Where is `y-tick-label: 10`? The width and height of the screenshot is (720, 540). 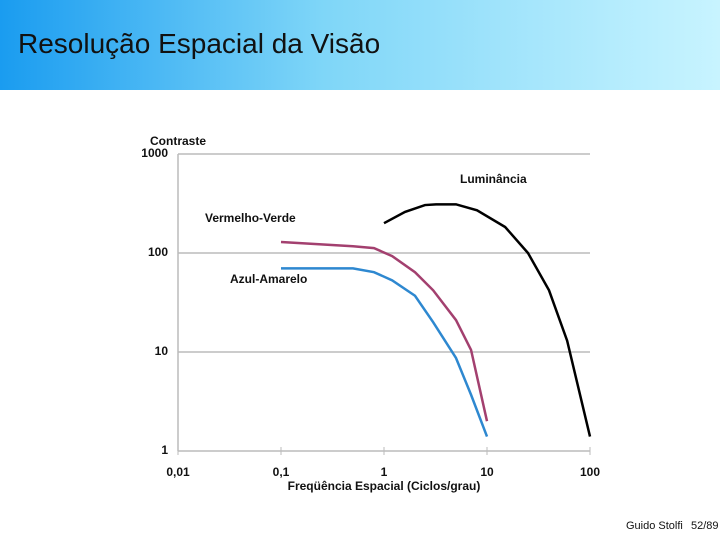
y-tick-label: 10 is located at coordinates (162, 351).